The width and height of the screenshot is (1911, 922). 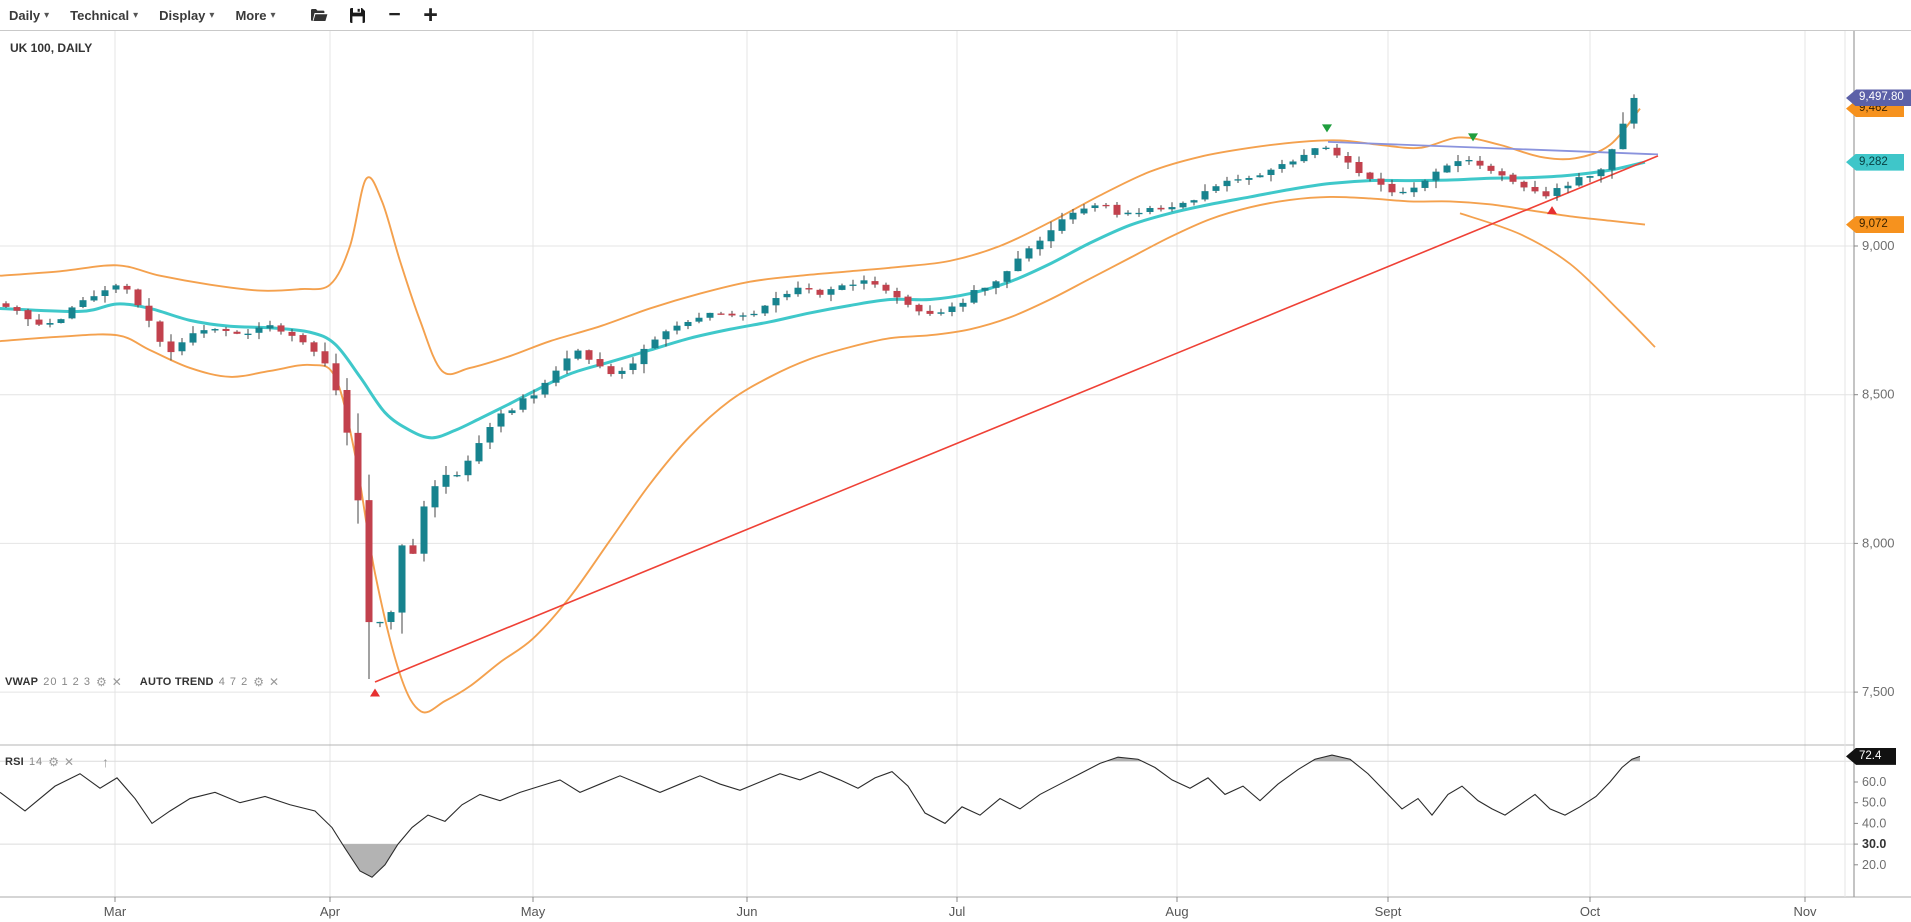 I want to click on vwap-remove-icon: ✕, so click(x=116, y=682).